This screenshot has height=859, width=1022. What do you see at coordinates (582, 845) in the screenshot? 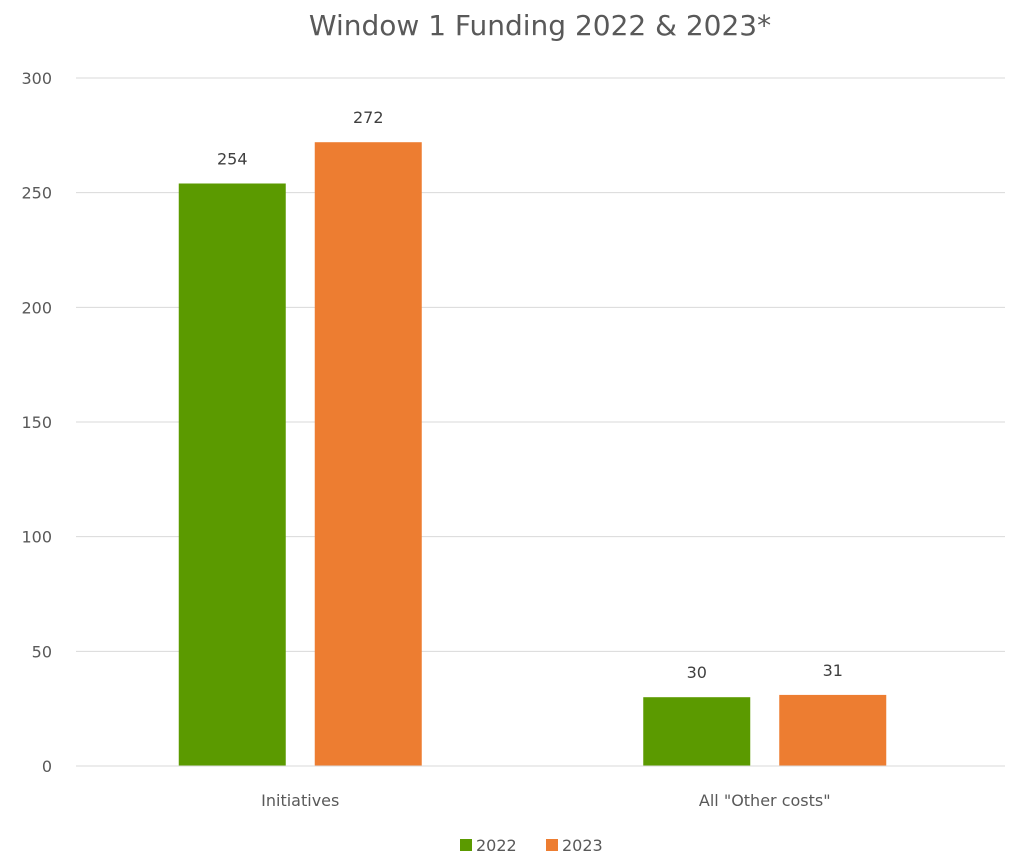
I see `legend-label: 2023` at bounding box center [582, 845].